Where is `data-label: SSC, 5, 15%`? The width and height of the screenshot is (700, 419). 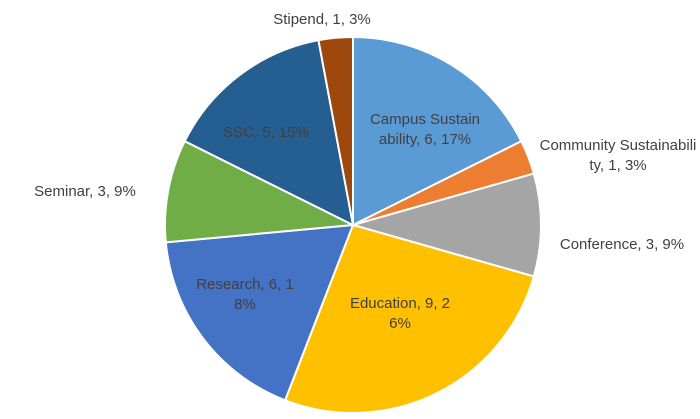 data-label: SSC, 5, 15% is located at coordinates (266, 132).